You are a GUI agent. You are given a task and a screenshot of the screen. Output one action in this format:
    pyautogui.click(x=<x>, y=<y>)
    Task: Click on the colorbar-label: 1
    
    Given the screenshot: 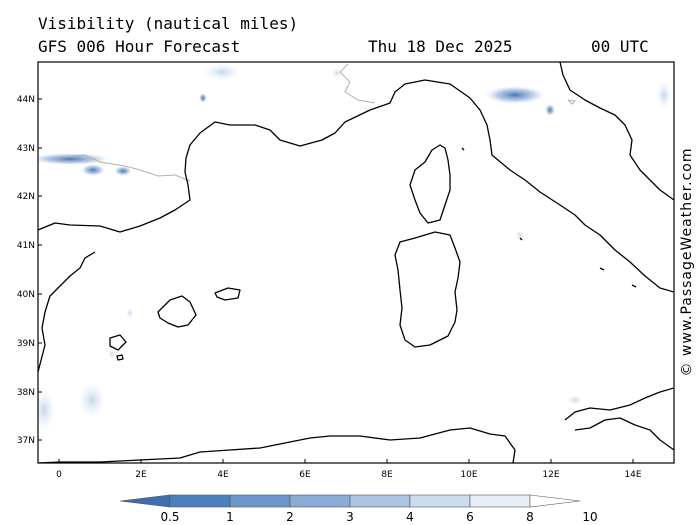 What is the action you would take?
    pyautogui.click(x=230, y=517)
    